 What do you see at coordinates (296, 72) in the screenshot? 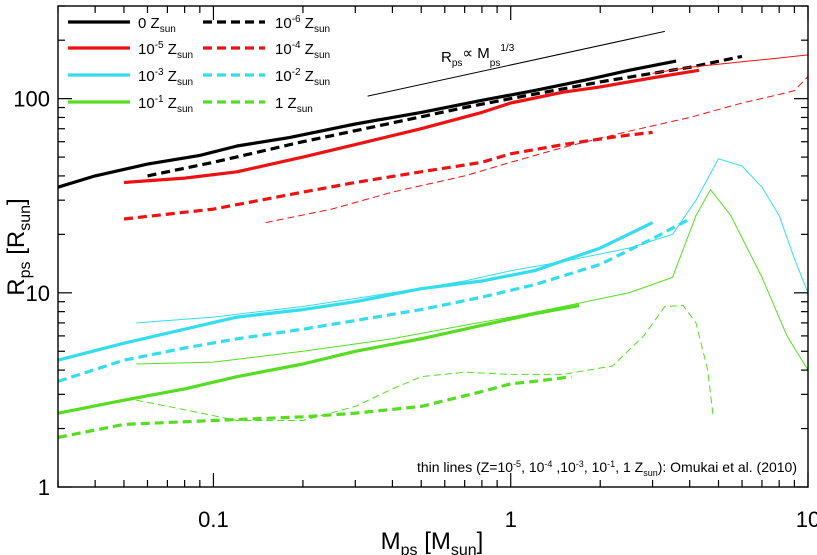
I see `legend-z-exponent: -2` at bounding box center [296, 72].